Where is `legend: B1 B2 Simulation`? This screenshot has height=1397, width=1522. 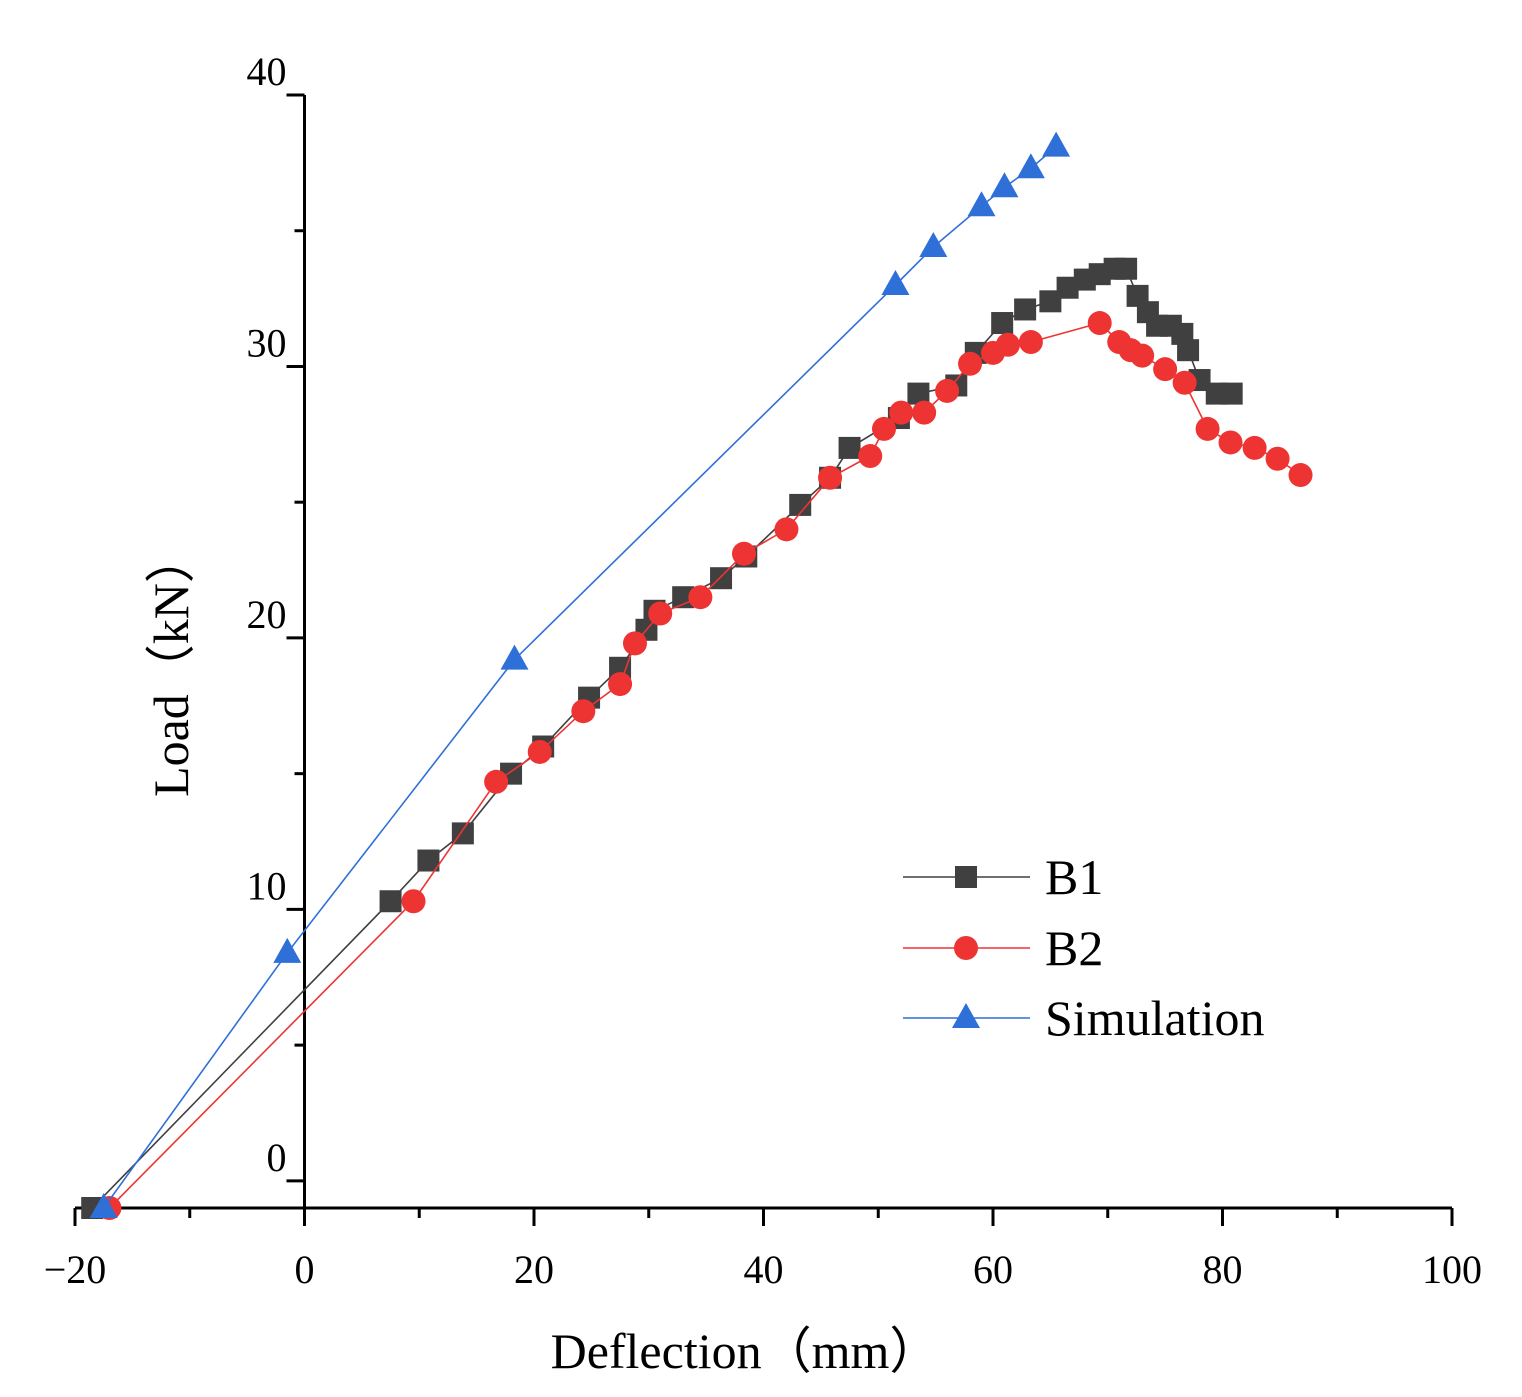 legend: B1 B2 Simulation is located at coordinates (1083, 947).